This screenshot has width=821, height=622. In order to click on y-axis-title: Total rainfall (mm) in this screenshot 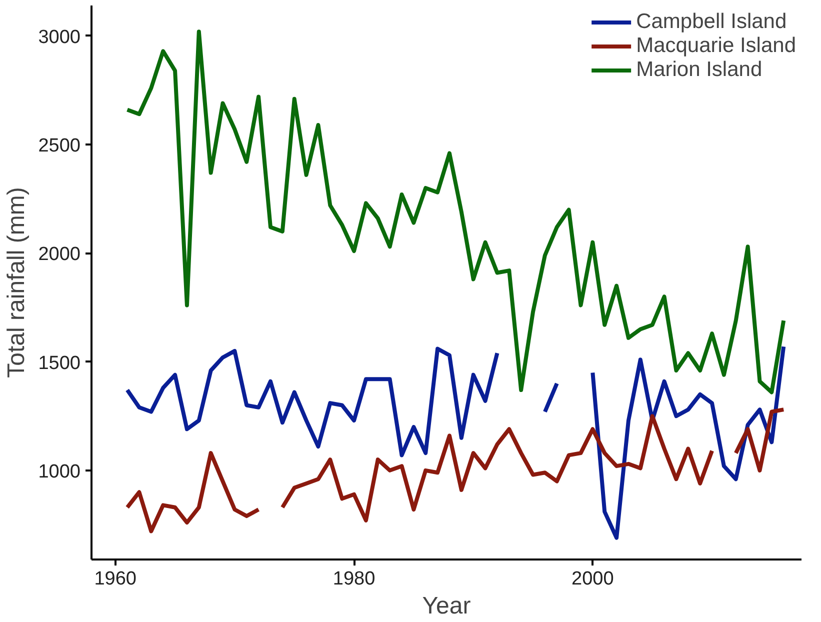, I will do `click(16, 282)`.